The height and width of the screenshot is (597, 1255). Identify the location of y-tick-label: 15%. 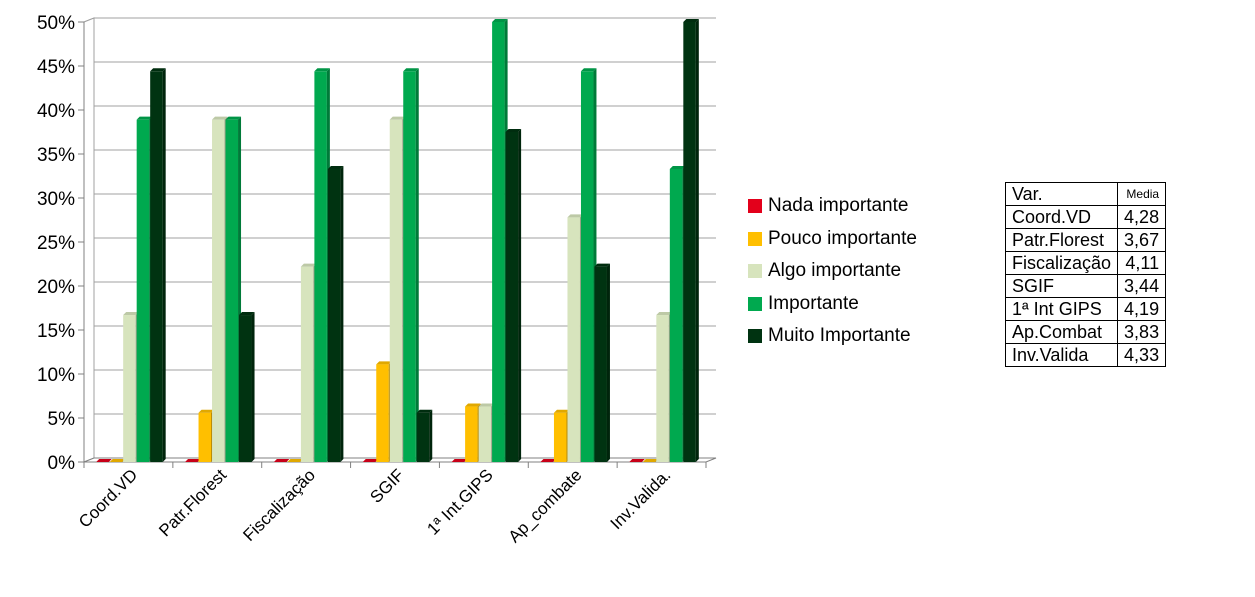
(56, 331).